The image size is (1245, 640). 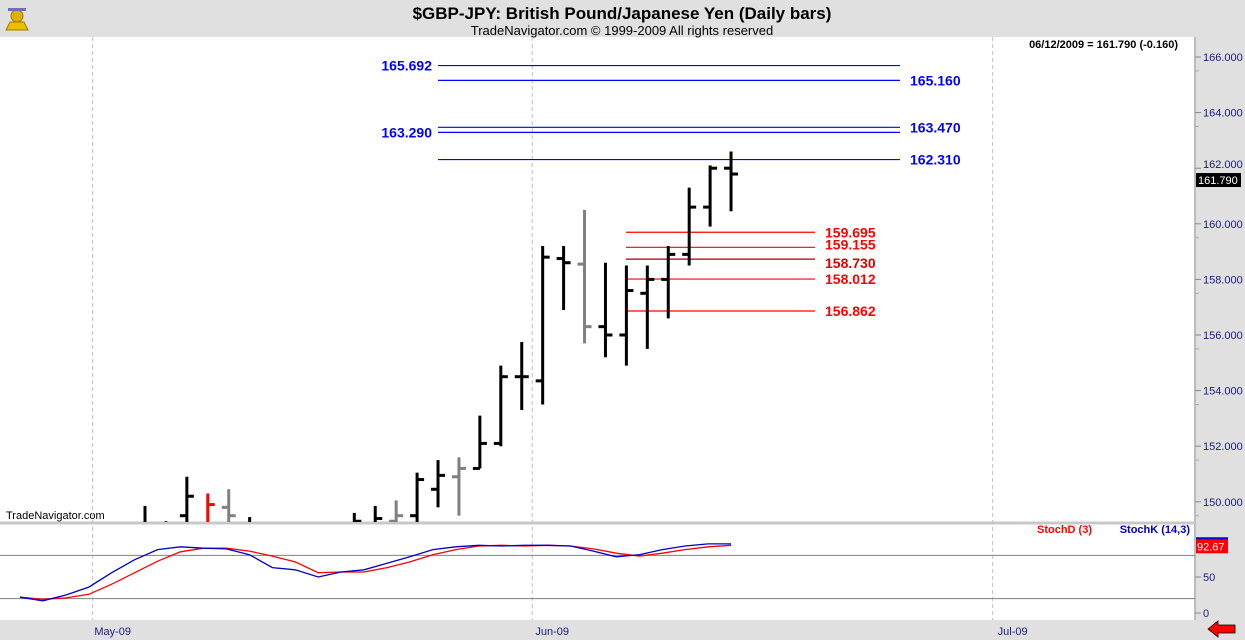 What do you see at coordinates (1223, 225) in the screenshot?
I see `y-tick-label: 160.000` at bounding box center [1223, 225].